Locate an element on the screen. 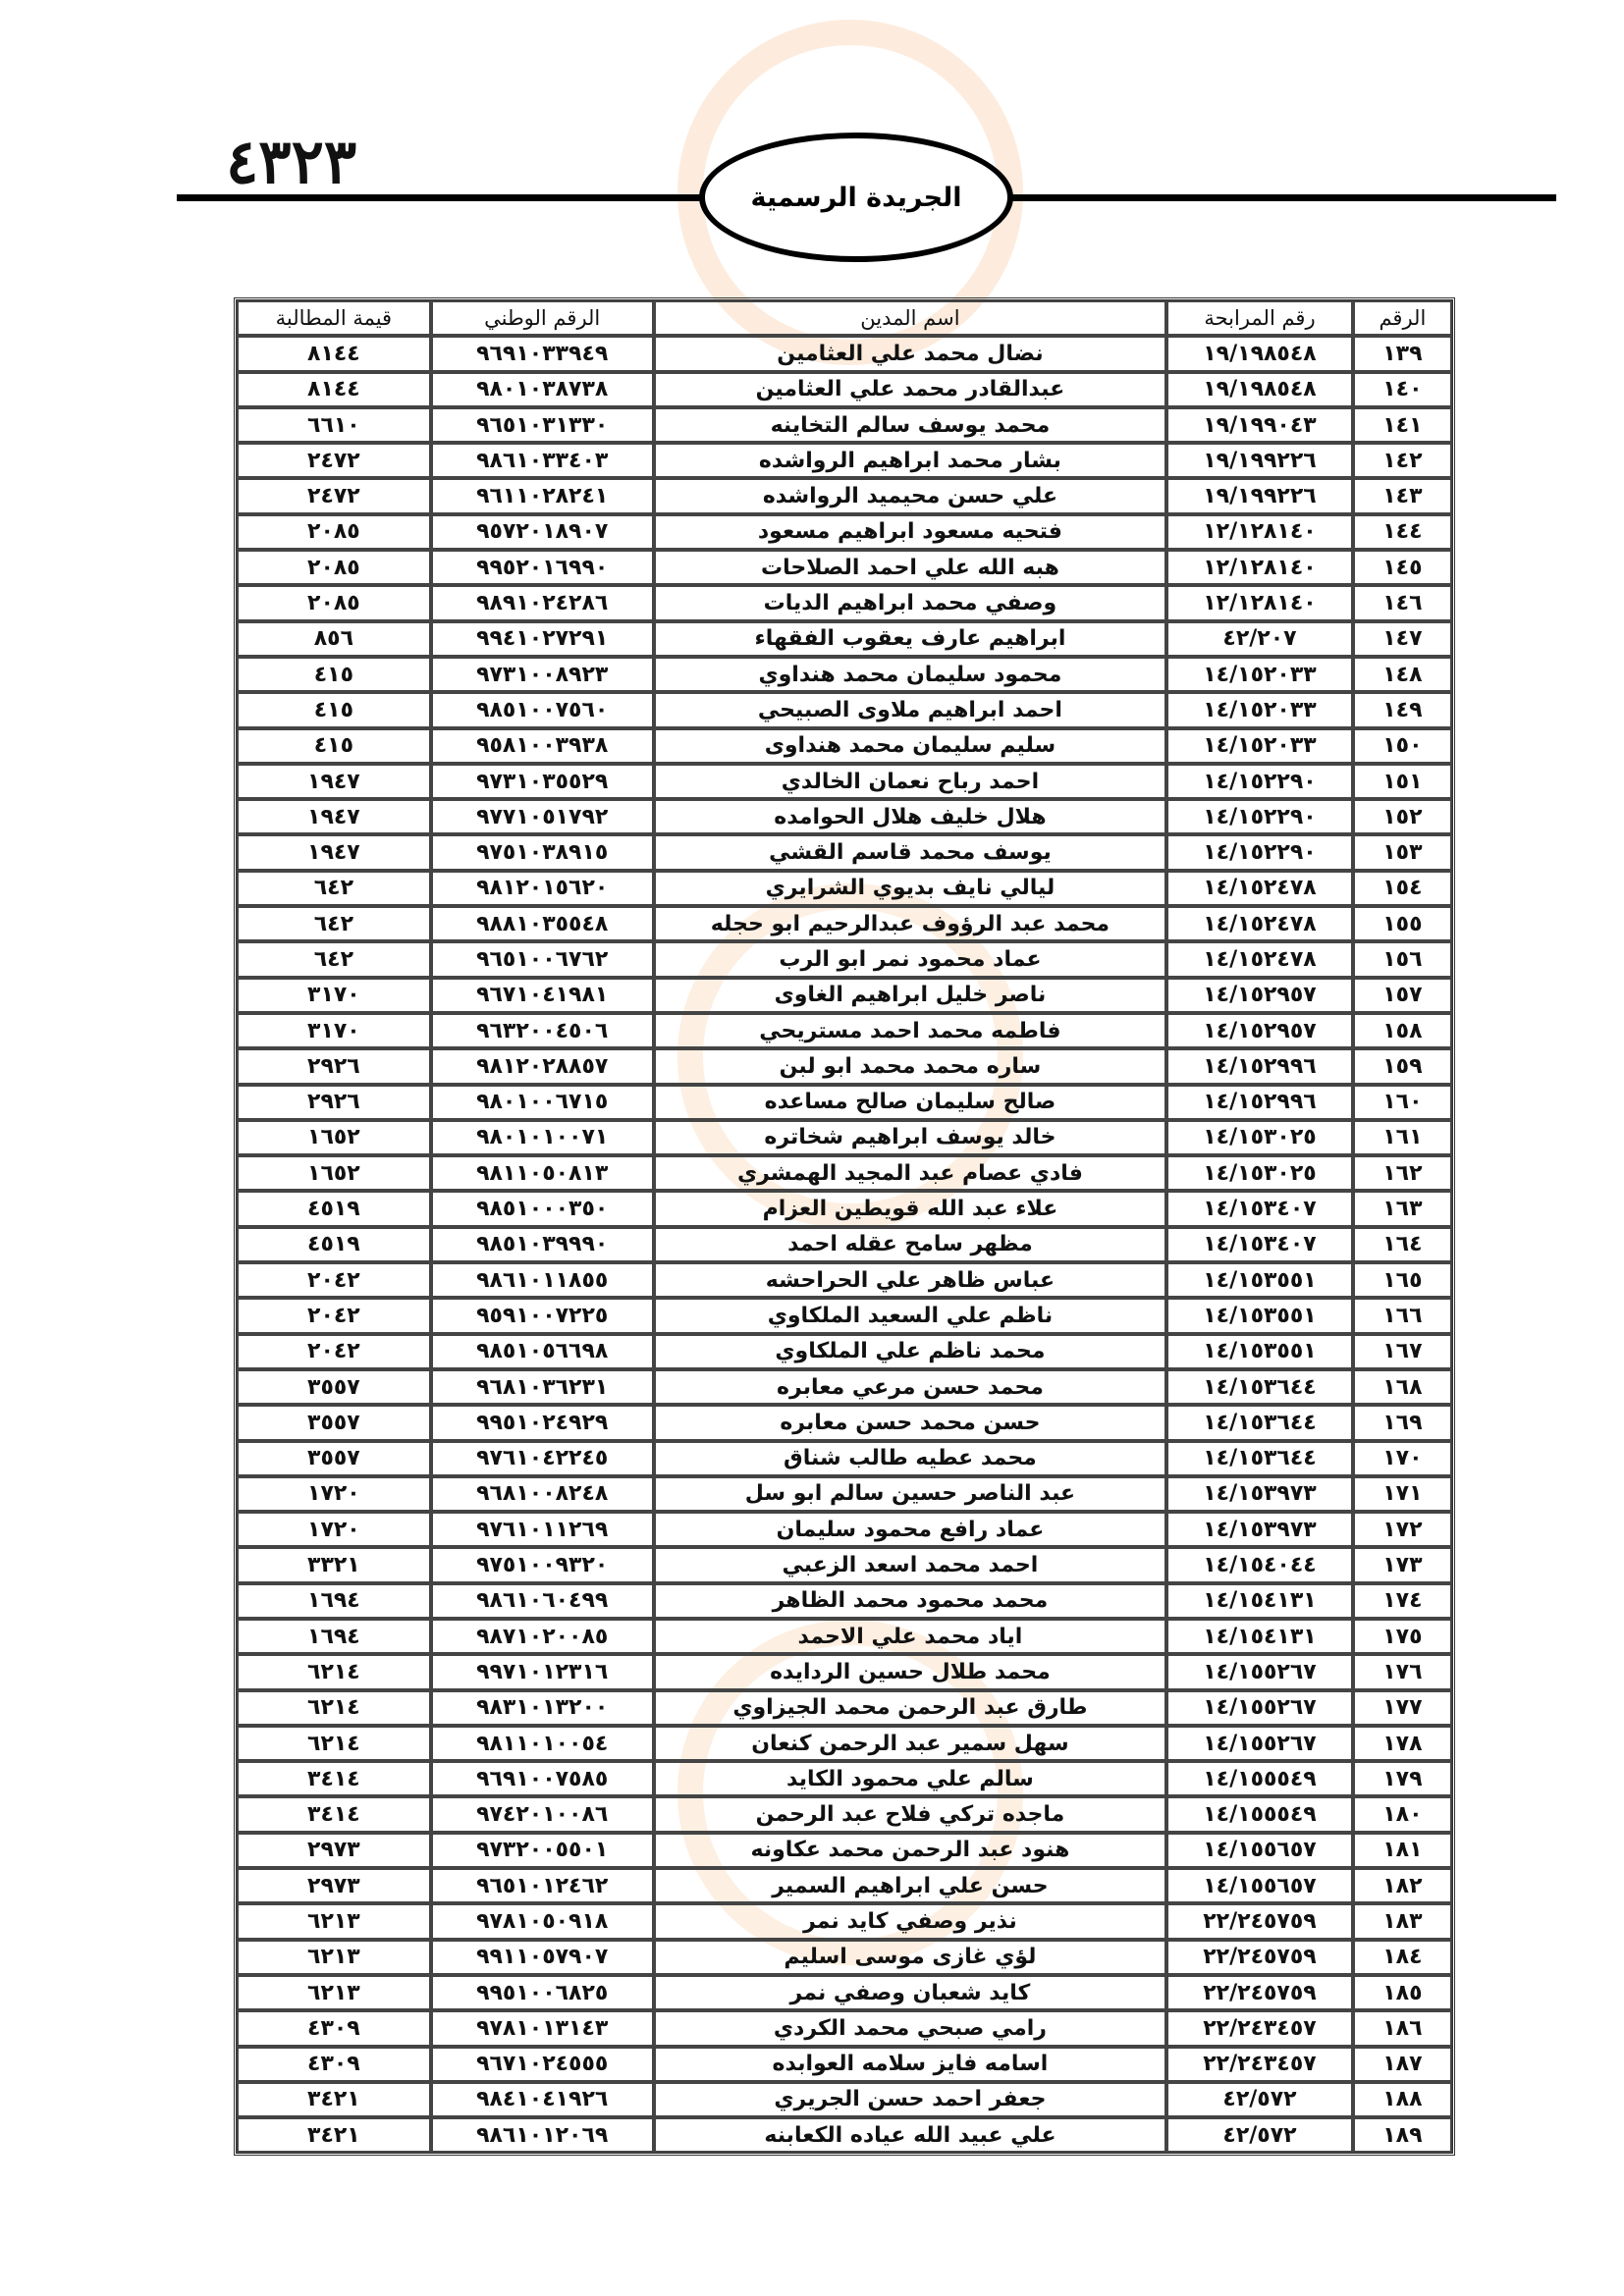 This screenshot has height=2296, width=1624. debtor-name: هبه الله علي احمد الصلاحات is located at coordinates (910, 568).